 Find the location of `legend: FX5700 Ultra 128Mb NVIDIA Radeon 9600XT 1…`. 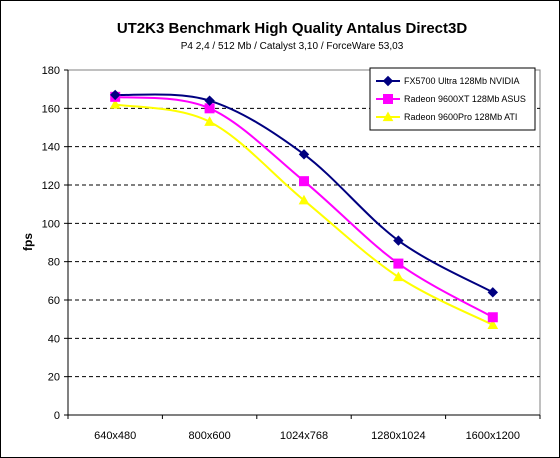

legend: FX5700 Ultra 128Mb NVIDIA Radeon 9600XT 1… is located at coordinates (452, 99).